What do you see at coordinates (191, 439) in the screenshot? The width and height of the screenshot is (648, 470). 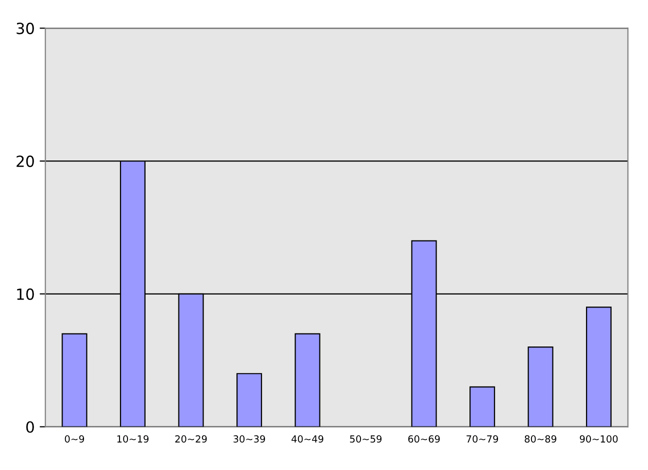 I see `x-tick-label: 20~29` at bounding box center [191, 439].